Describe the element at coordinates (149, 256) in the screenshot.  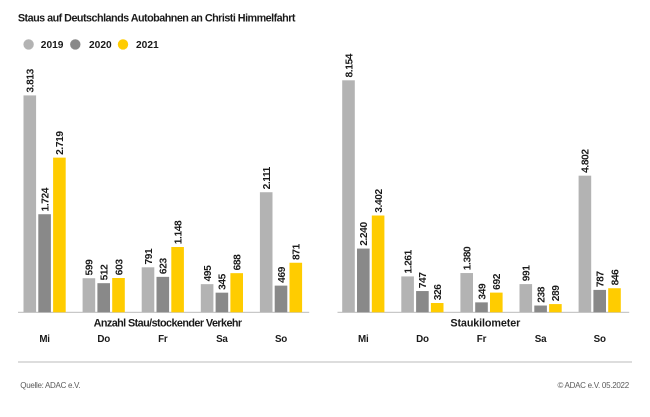
I see `svg-text: 791` at that location.